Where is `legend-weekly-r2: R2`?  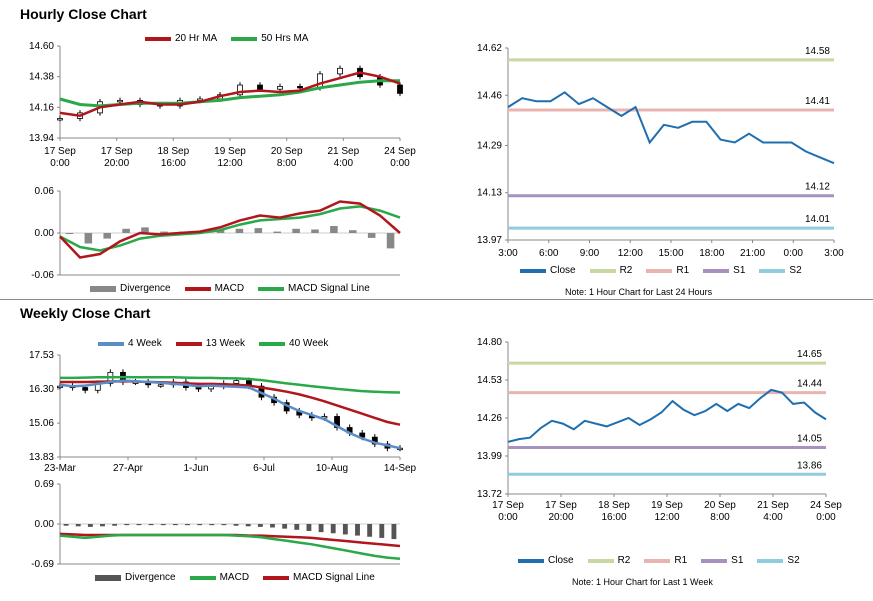
legend-weekly-r2: R2 is located at coordinates (624, 560).